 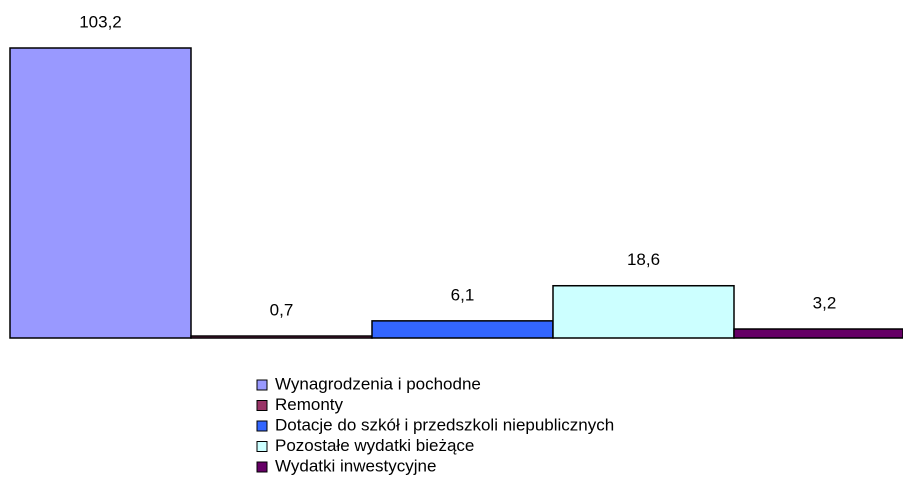 I want to click on legend-label: Pozostałe wydatki bieżące, so click(x=374, y=445).